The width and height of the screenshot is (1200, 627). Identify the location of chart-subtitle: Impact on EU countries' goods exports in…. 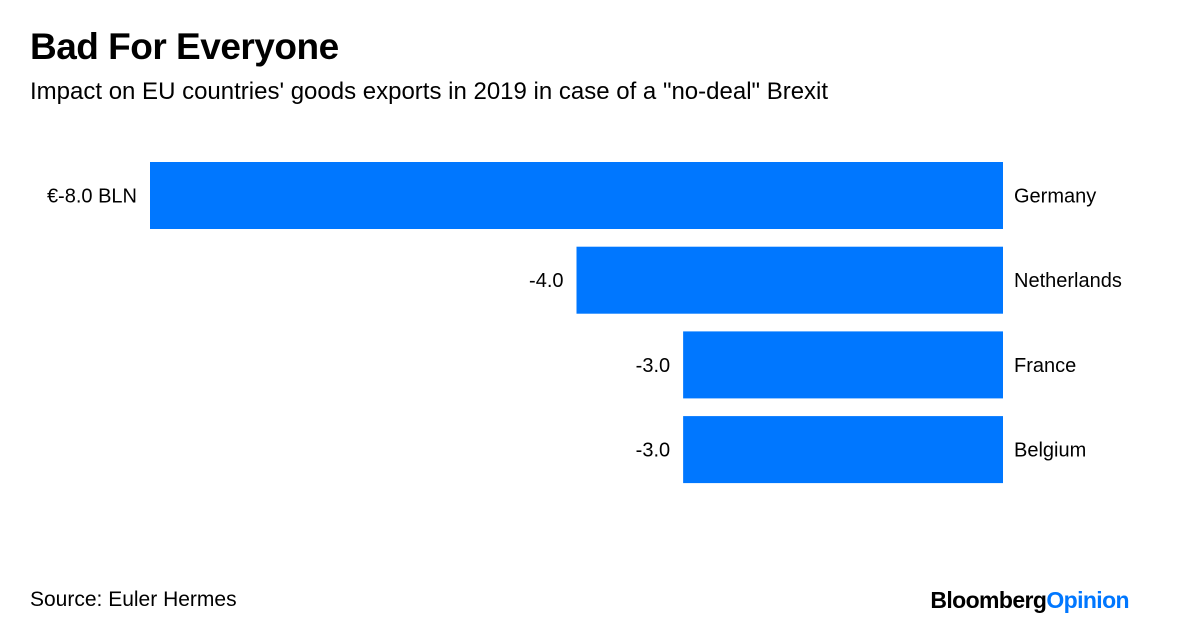
(429, 91).